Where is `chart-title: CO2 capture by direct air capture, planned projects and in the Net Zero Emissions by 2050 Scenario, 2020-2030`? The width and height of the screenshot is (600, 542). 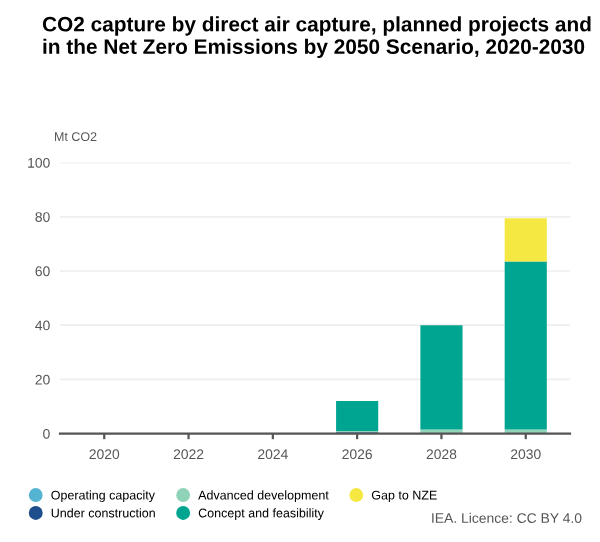 chart-title: CO2 capture by direct air capture, planned projects and in the Net Zero Emissions by 2050 Scenario, 2020-2030 is located at coordinates (316, 37).